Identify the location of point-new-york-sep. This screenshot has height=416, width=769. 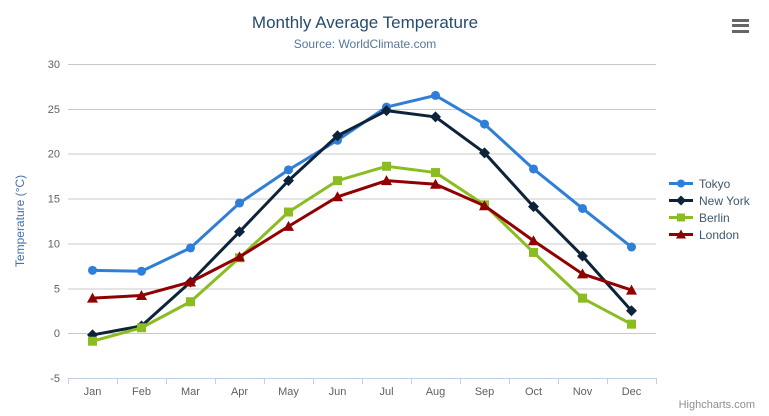
(484, 153).